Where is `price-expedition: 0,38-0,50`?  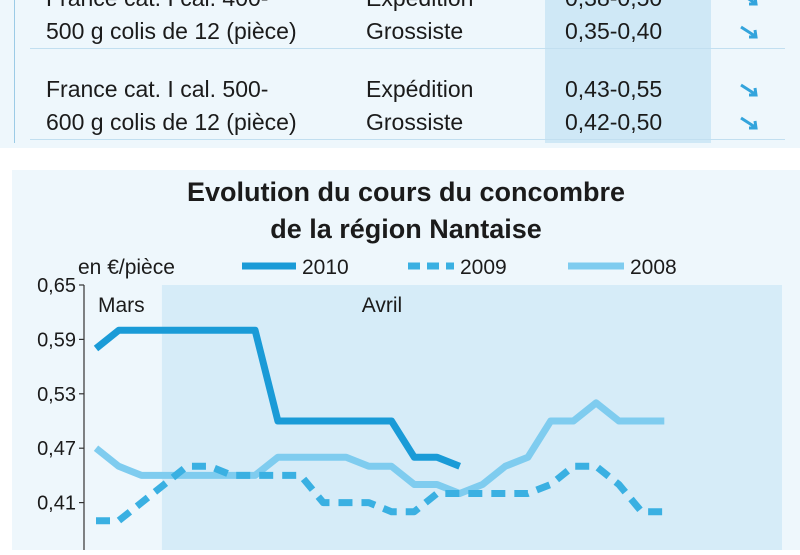 price-expedition: 0,38-0,50 is located at coordinates (635, 7).